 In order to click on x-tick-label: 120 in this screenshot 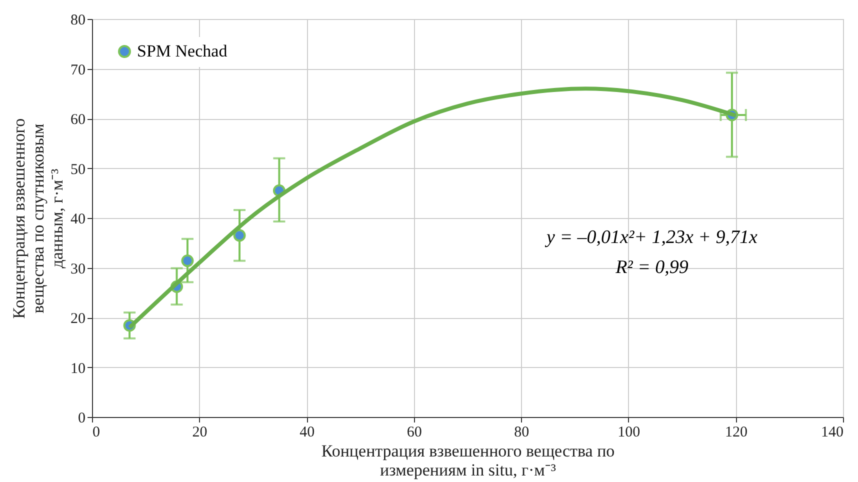, I will do `click(736, 432)`.